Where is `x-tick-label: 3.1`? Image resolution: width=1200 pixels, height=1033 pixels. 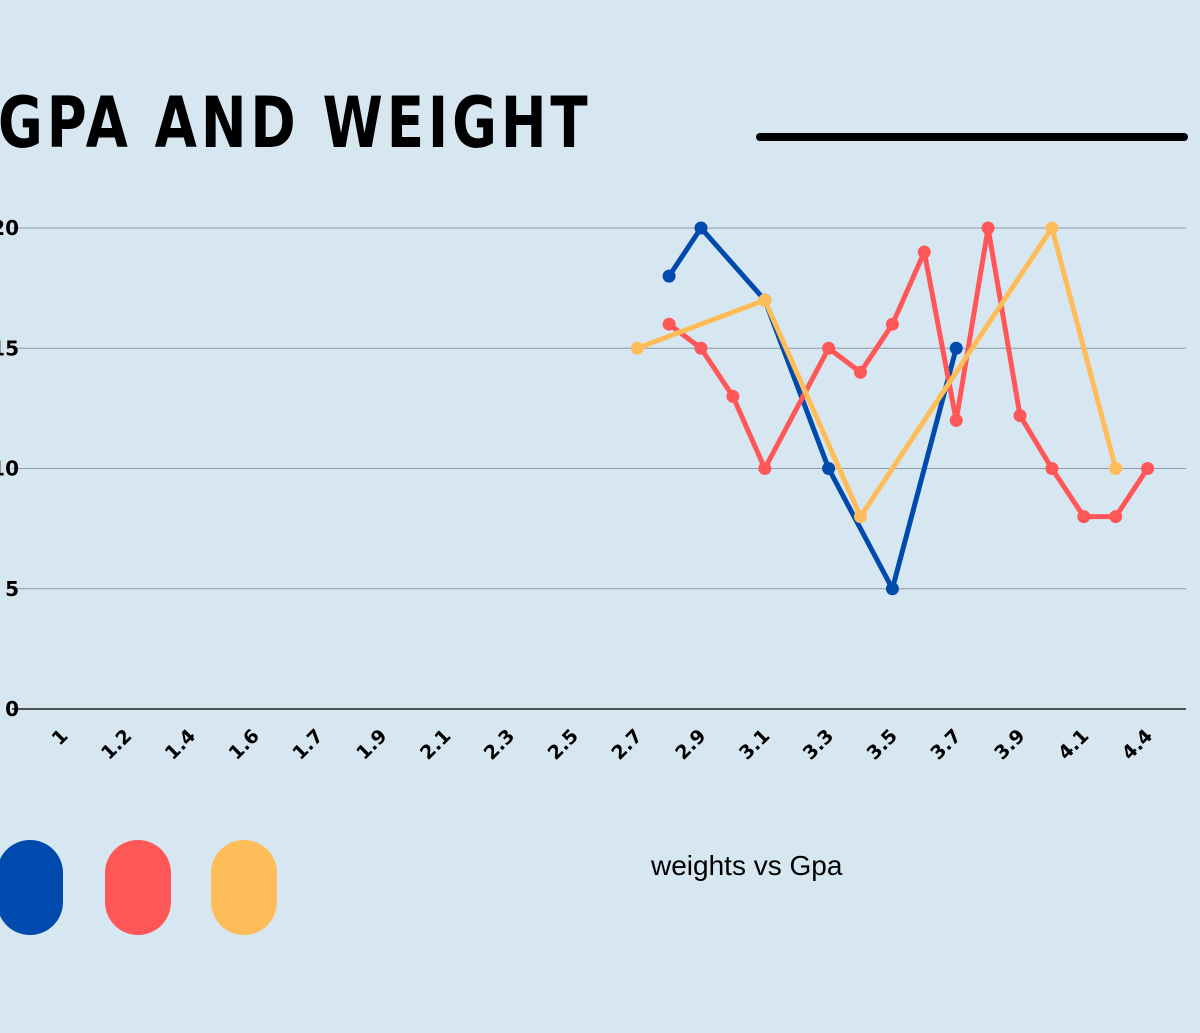 x-tick-label: 3.1 is located at coordinates (754, 744).